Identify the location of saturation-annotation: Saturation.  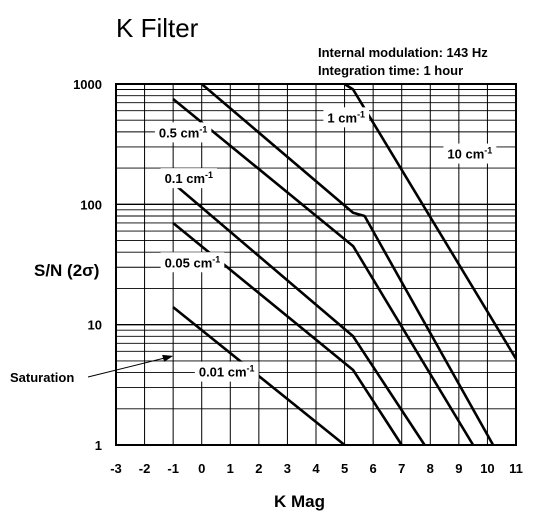
(92, 369).